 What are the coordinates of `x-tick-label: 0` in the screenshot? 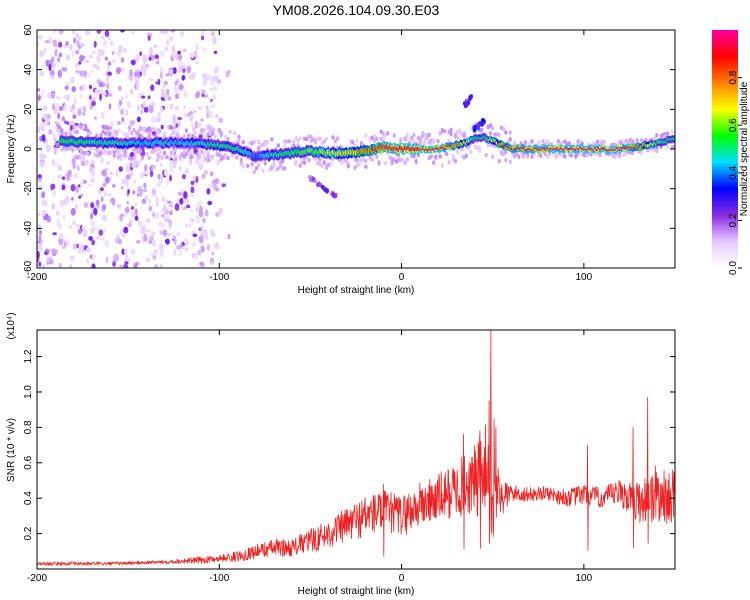 It's located at (402, 578).